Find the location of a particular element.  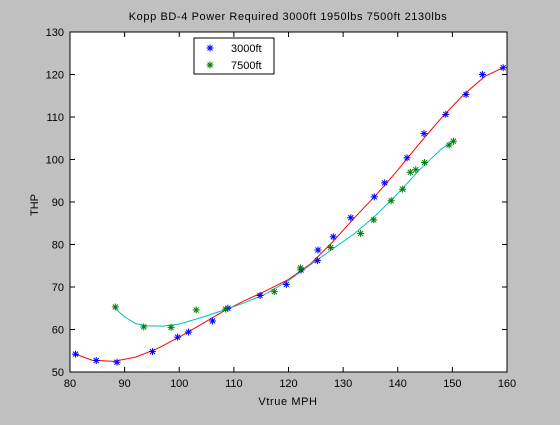

legend-label-3000ft: 3000ft is located at coordinates (246, 49).